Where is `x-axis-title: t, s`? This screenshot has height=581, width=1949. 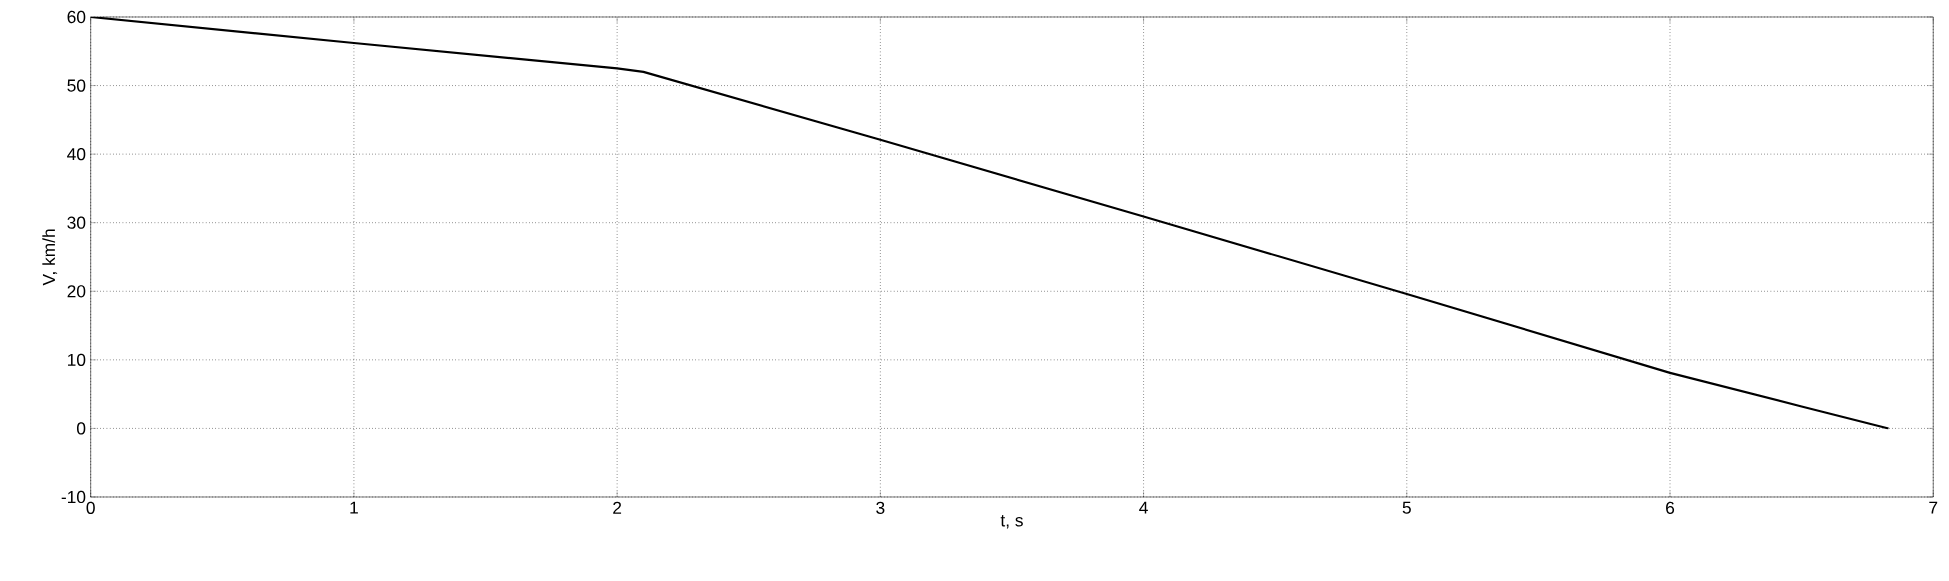 x-axis-title: t, s is located at coordinates (1011, 522).